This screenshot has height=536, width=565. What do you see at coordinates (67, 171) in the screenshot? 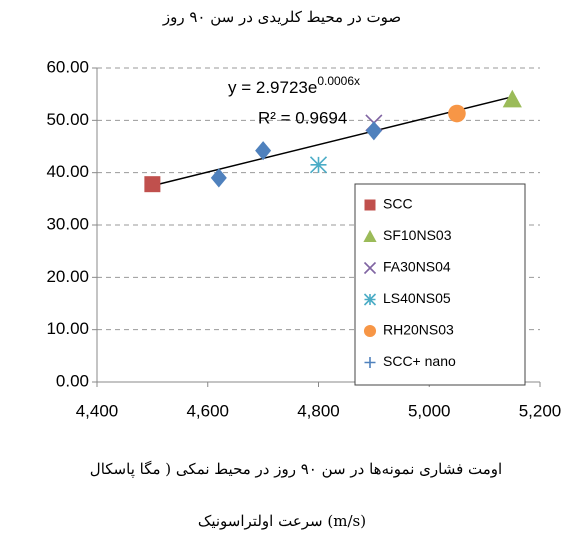
I see `y-tick-label: 40.00` at bounding box center [67, 171].